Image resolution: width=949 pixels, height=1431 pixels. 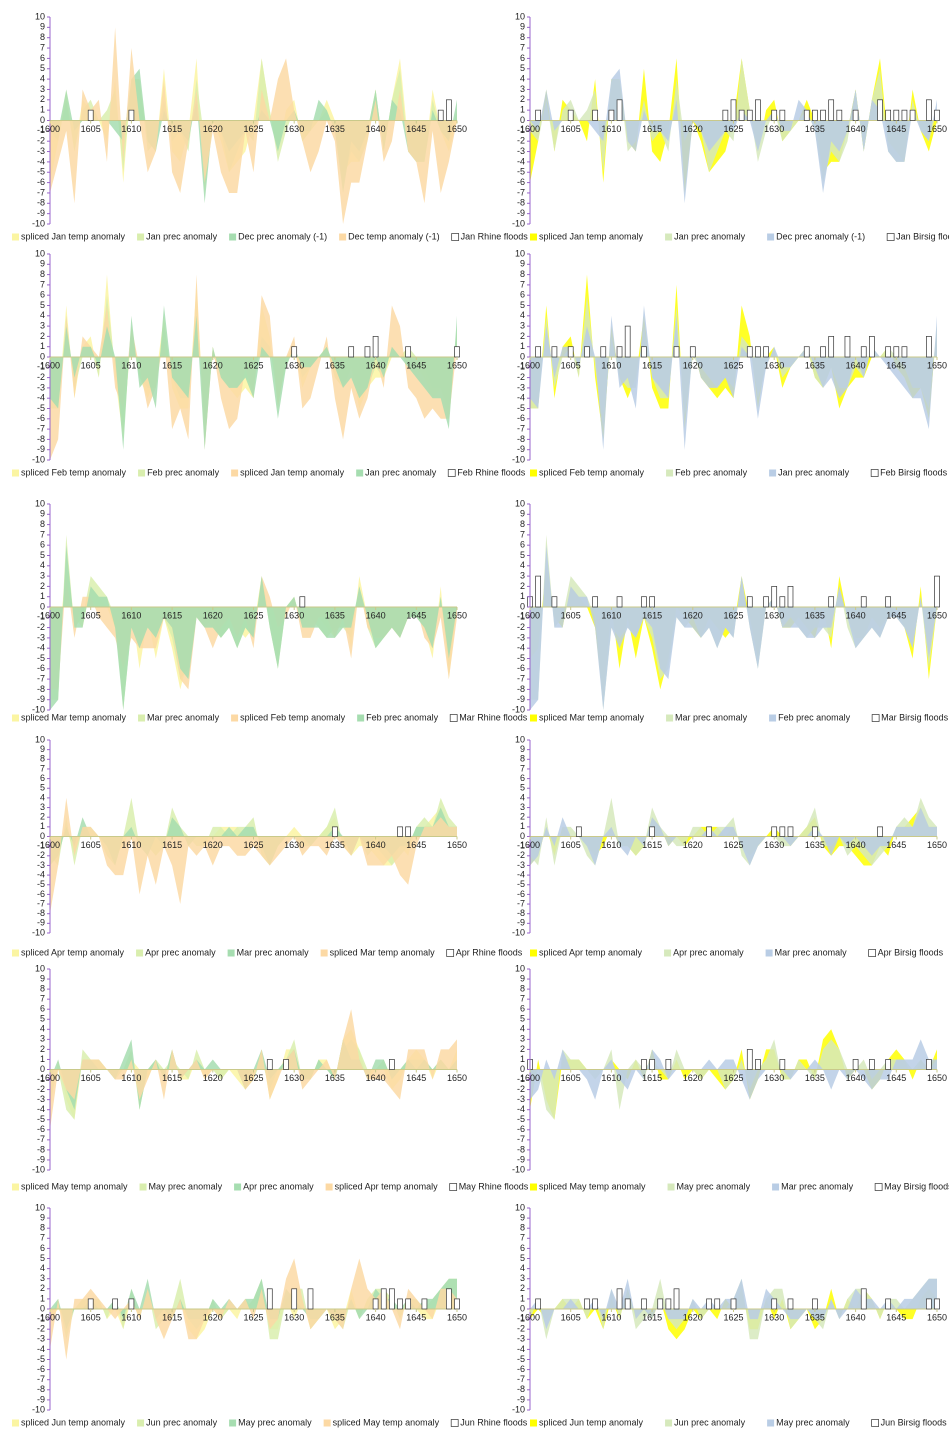 I want to click on x-tick-label: 1610, so click(x=611, y=845).